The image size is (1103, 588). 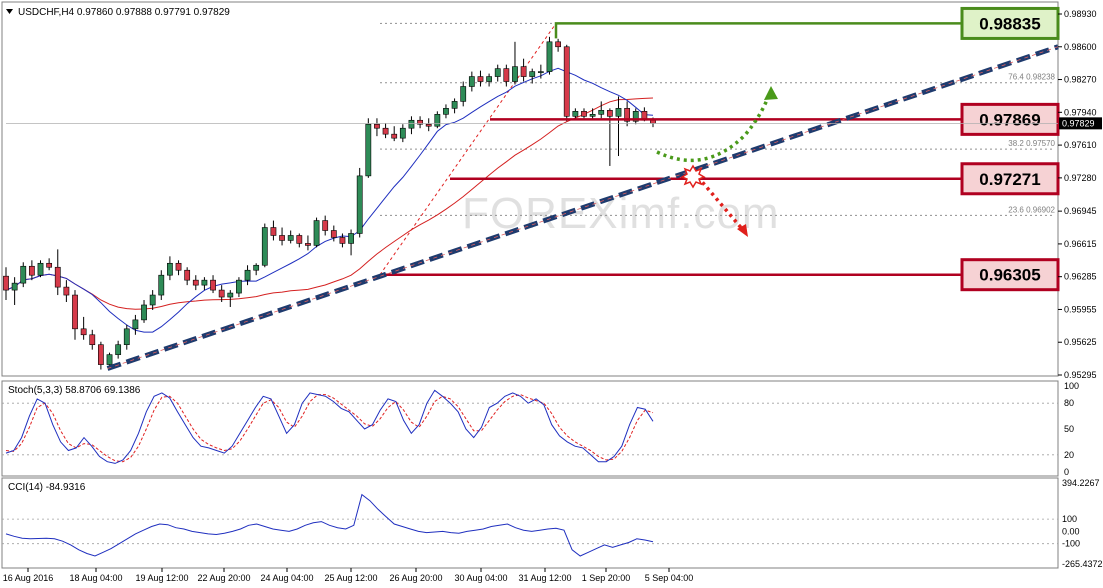 I want to click on time-tick-label: 24 Aug 04:00, so click(x=286, y=578).